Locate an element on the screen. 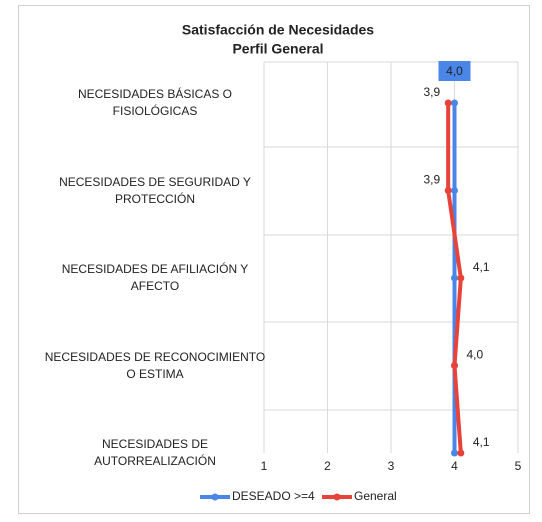 This screenshot has width=542, height=522. legend-label: DESEADO >=4 is located at coordinates (273, 496).